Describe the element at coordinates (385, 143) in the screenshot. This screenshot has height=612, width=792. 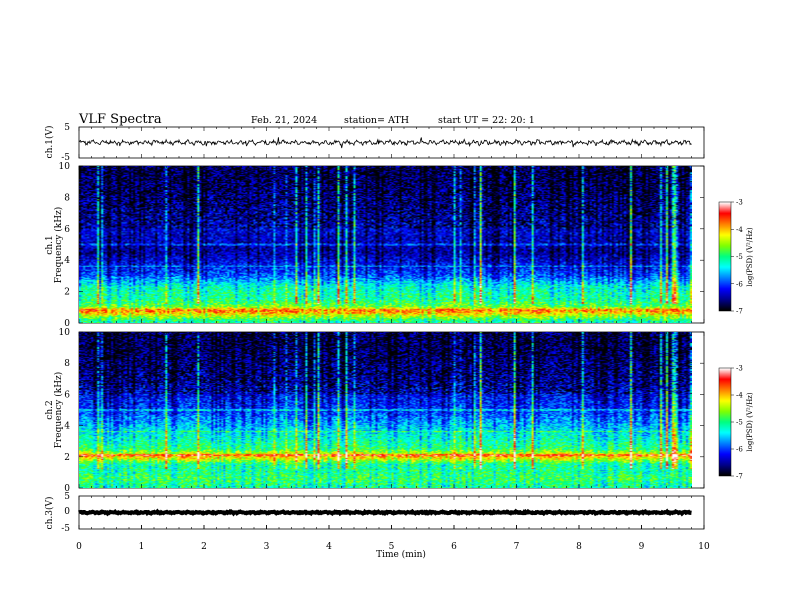
I see `ch1-waveform-line` at that location.